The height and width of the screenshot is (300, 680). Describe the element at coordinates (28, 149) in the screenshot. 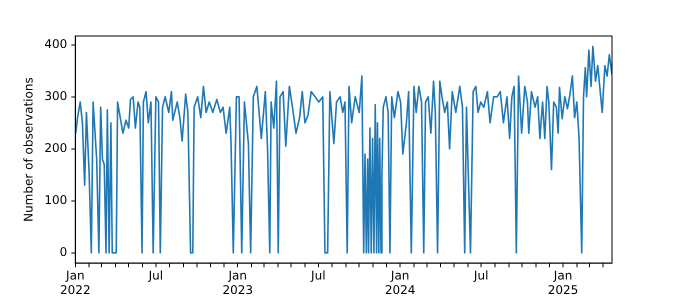

I see `y-axis-title: Number of observations` at that location.